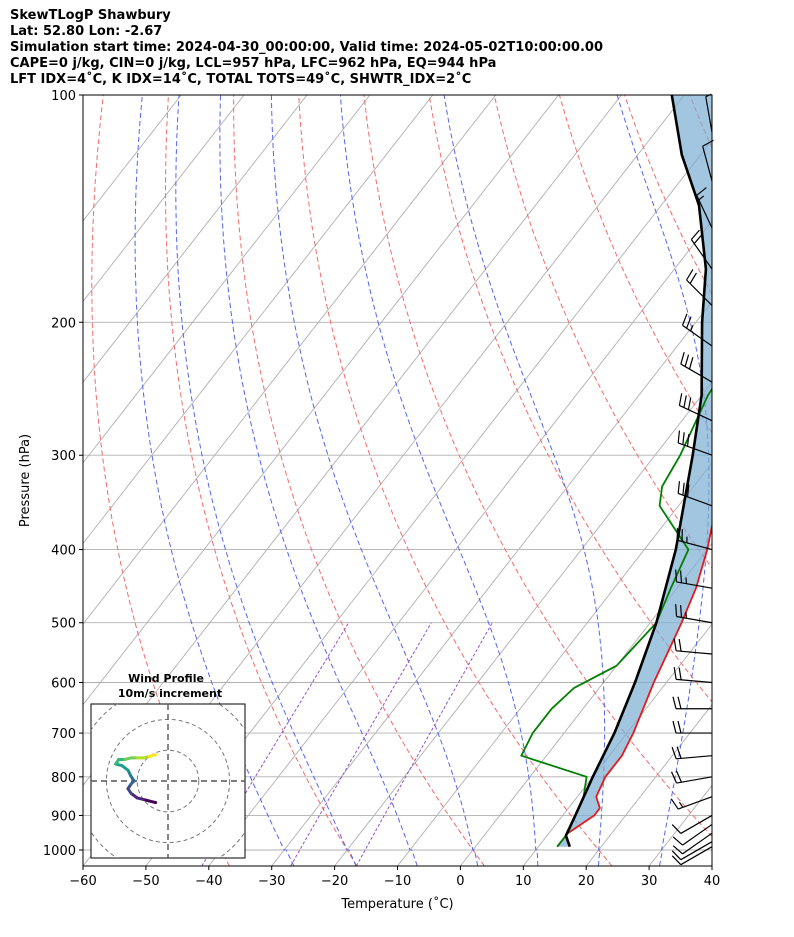  What do you see at coordinates (63, 551) in the screenshot?
I see `y-tick-label: 400` at bounding box center [63, 551].